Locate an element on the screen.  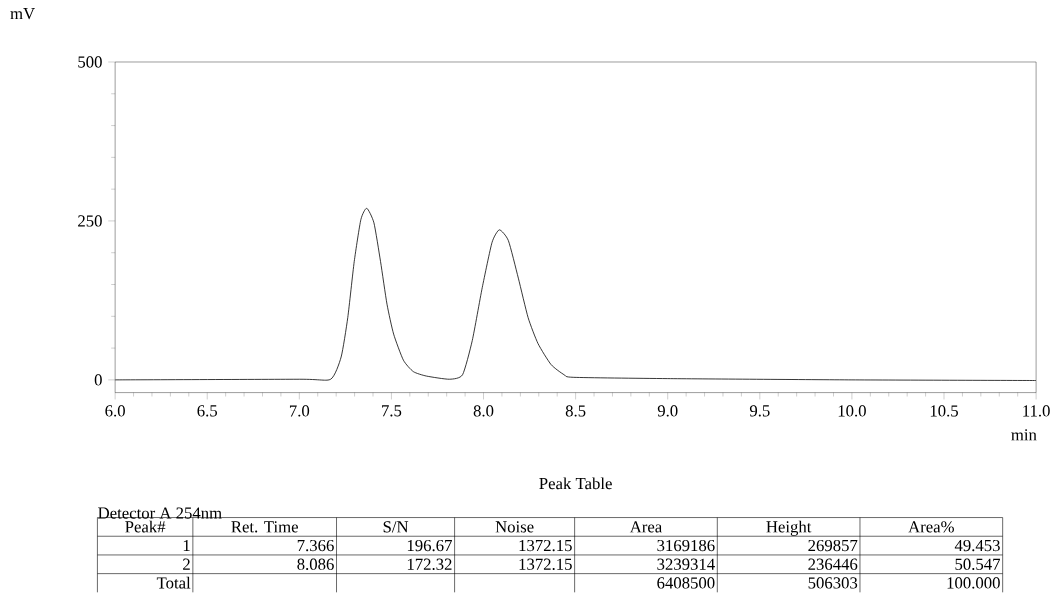
y-axis-title: mV is located at coordinates (22, 14).